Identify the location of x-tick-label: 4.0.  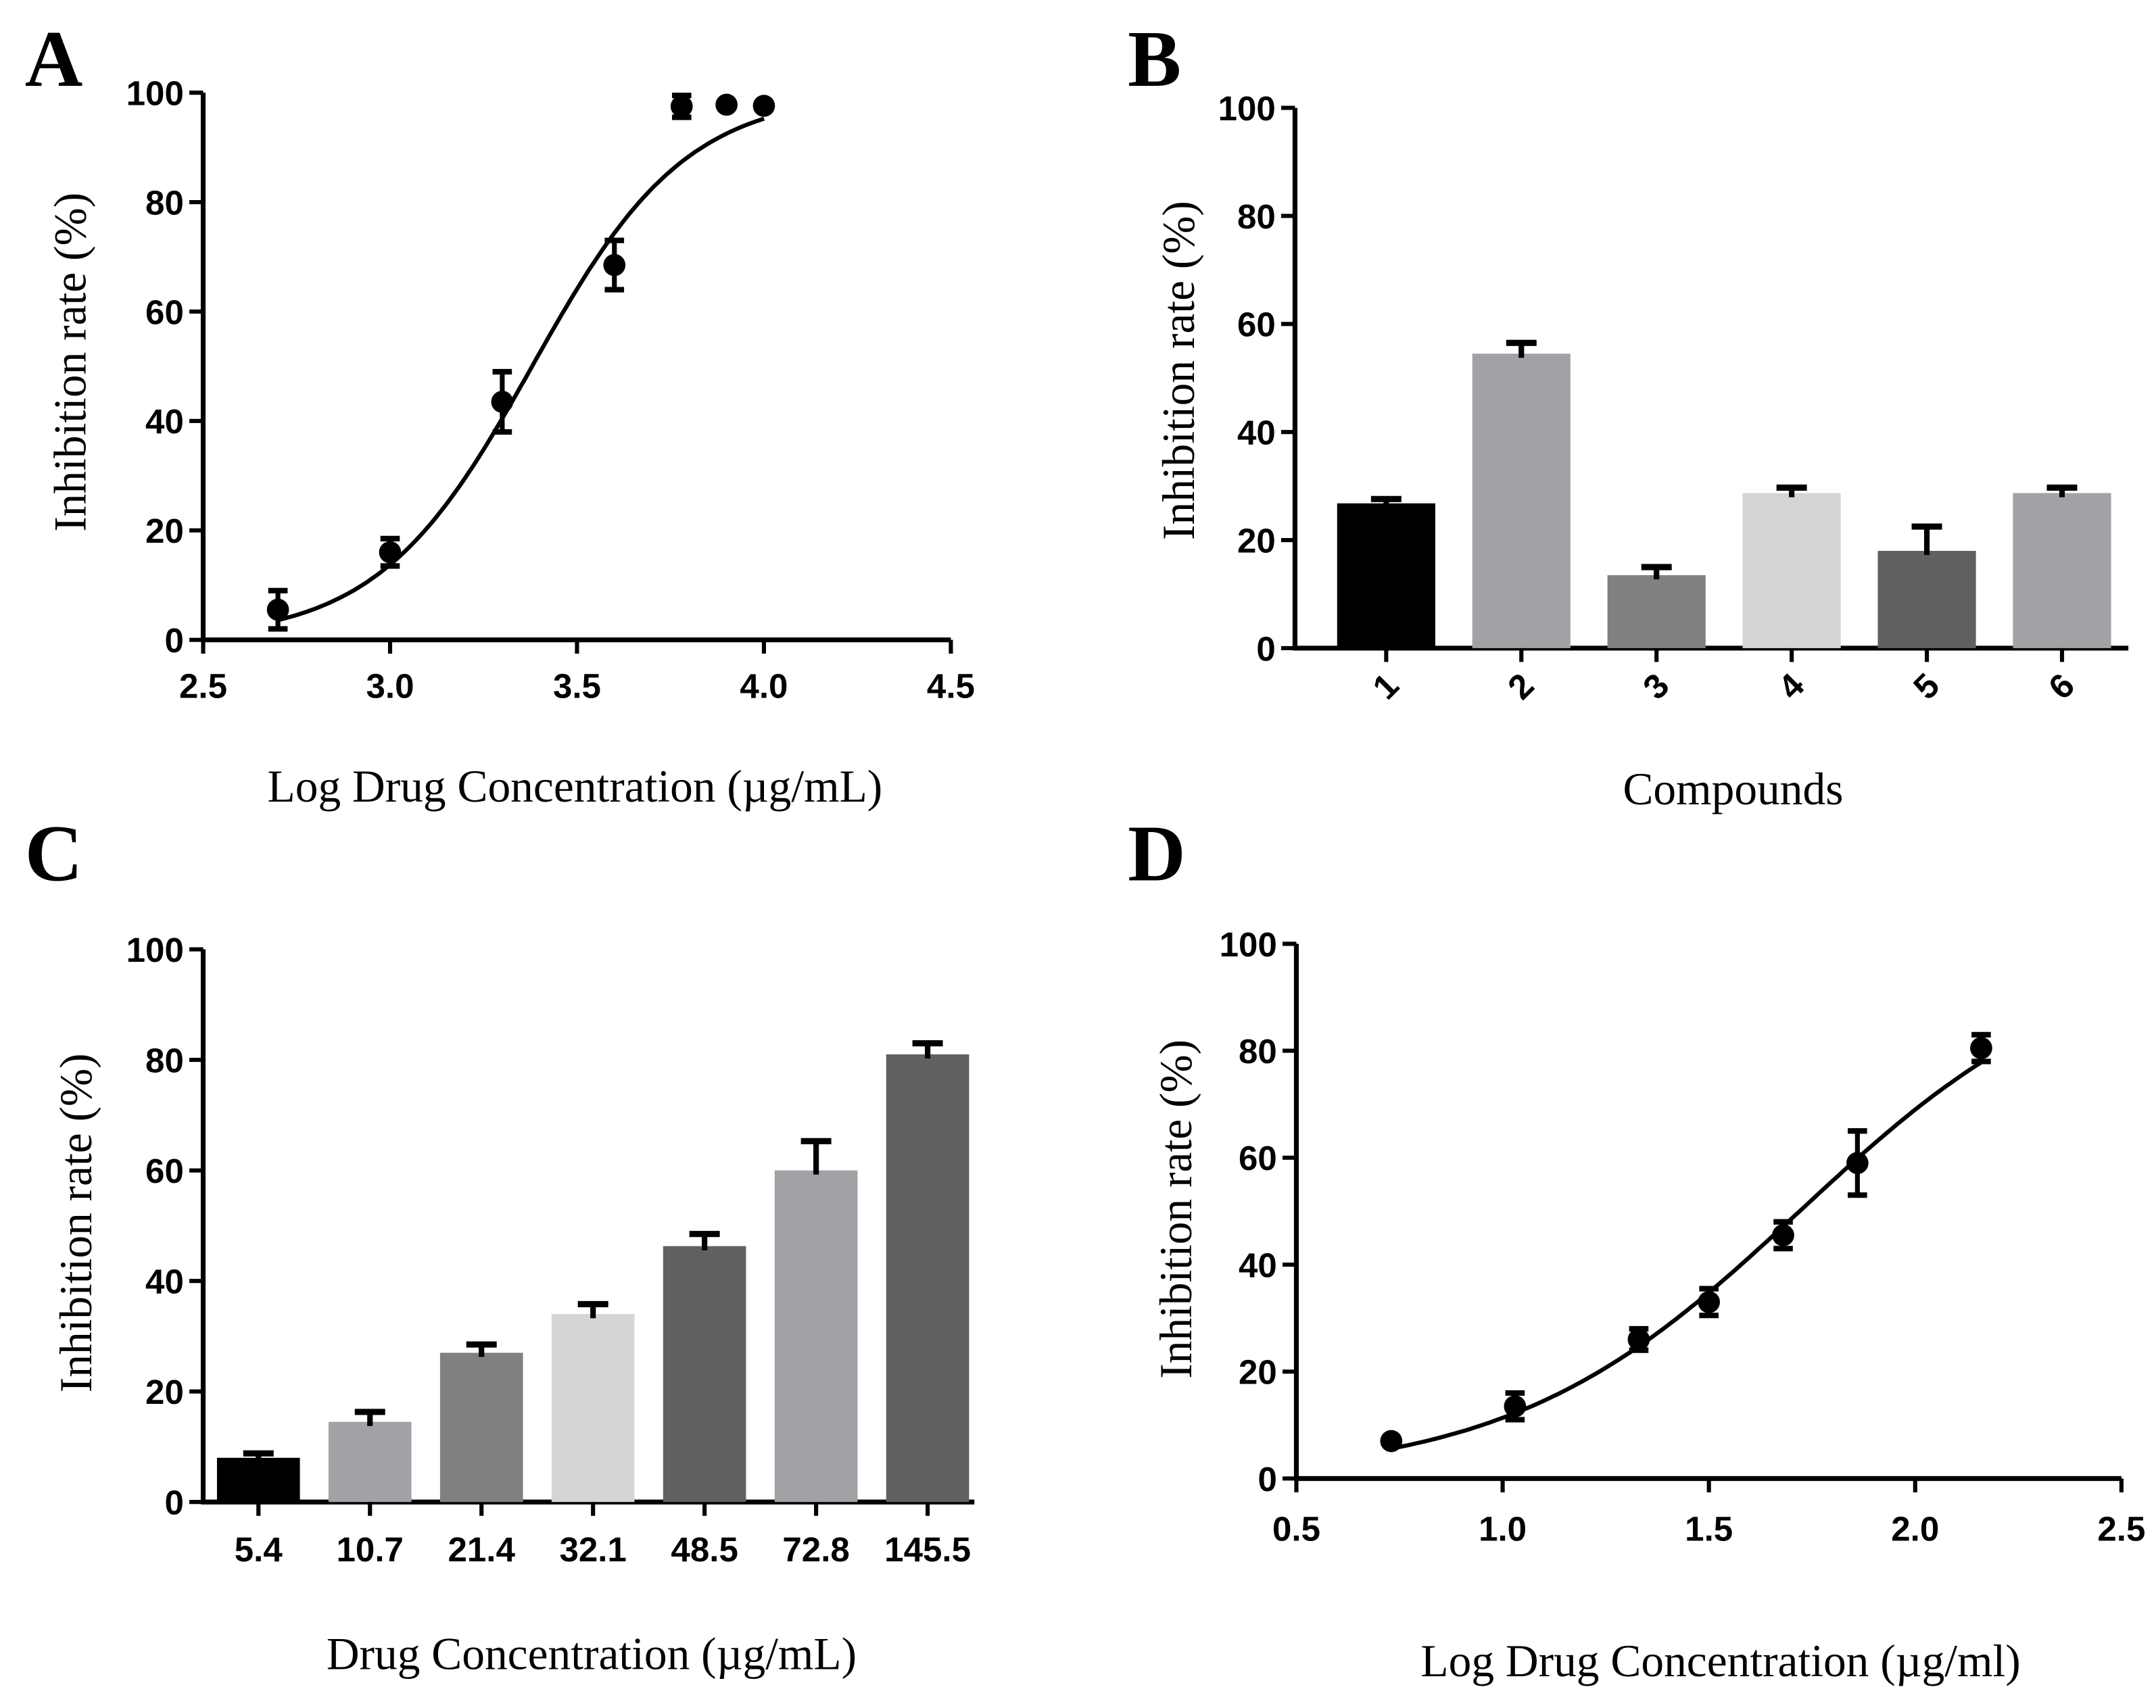
(764, 686).